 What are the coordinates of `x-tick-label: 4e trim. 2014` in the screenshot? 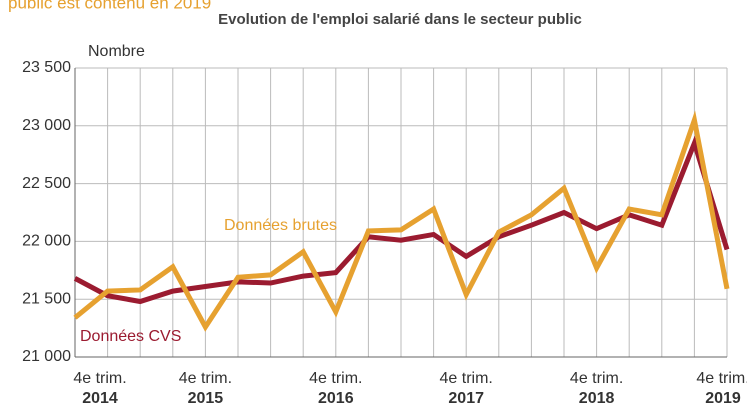 It's located at (99, 388).